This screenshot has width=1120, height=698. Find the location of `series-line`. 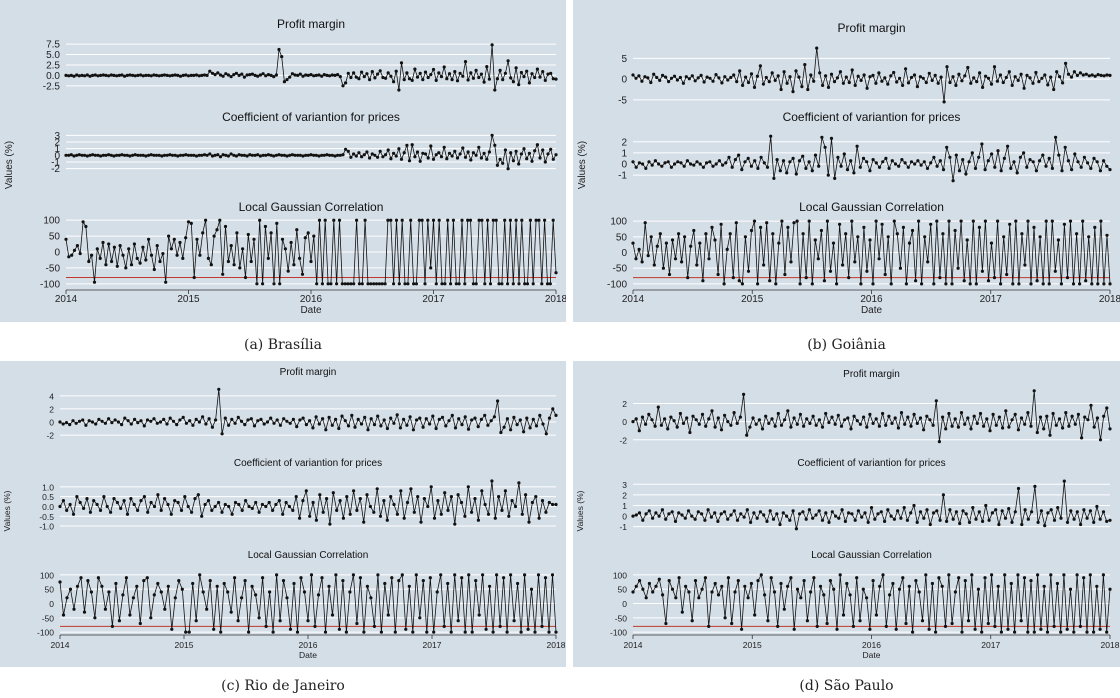

series-line is located at coordinates (307, 502).